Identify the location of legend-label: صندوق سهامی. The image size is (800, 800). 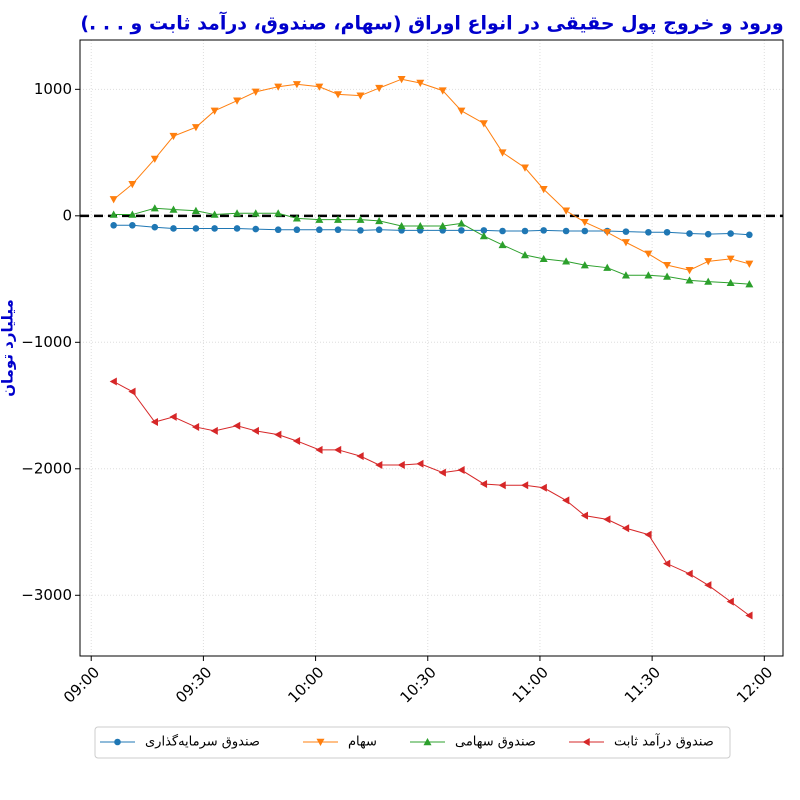
(495, 742).